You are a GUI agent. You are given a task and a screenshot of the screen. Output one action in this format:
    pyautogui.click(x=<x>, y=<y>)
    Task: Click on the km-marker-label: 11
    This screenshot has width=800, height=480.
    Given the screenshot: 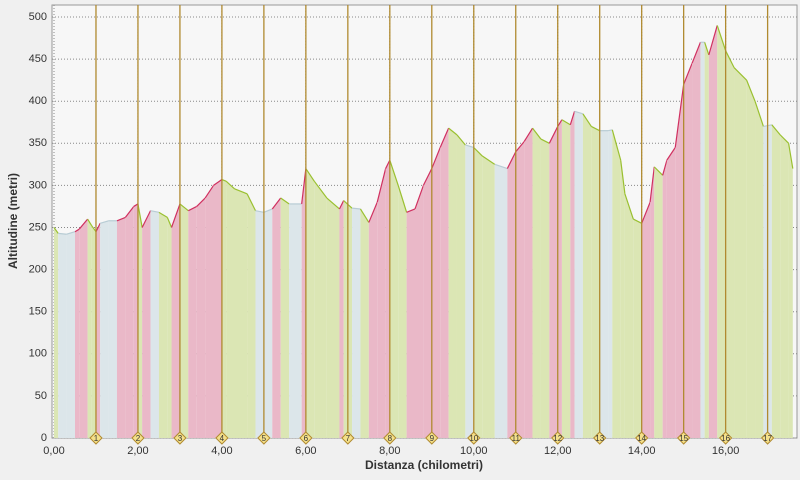 What is the action you would take?
    pyautogui.click(x=516, y=438)
    